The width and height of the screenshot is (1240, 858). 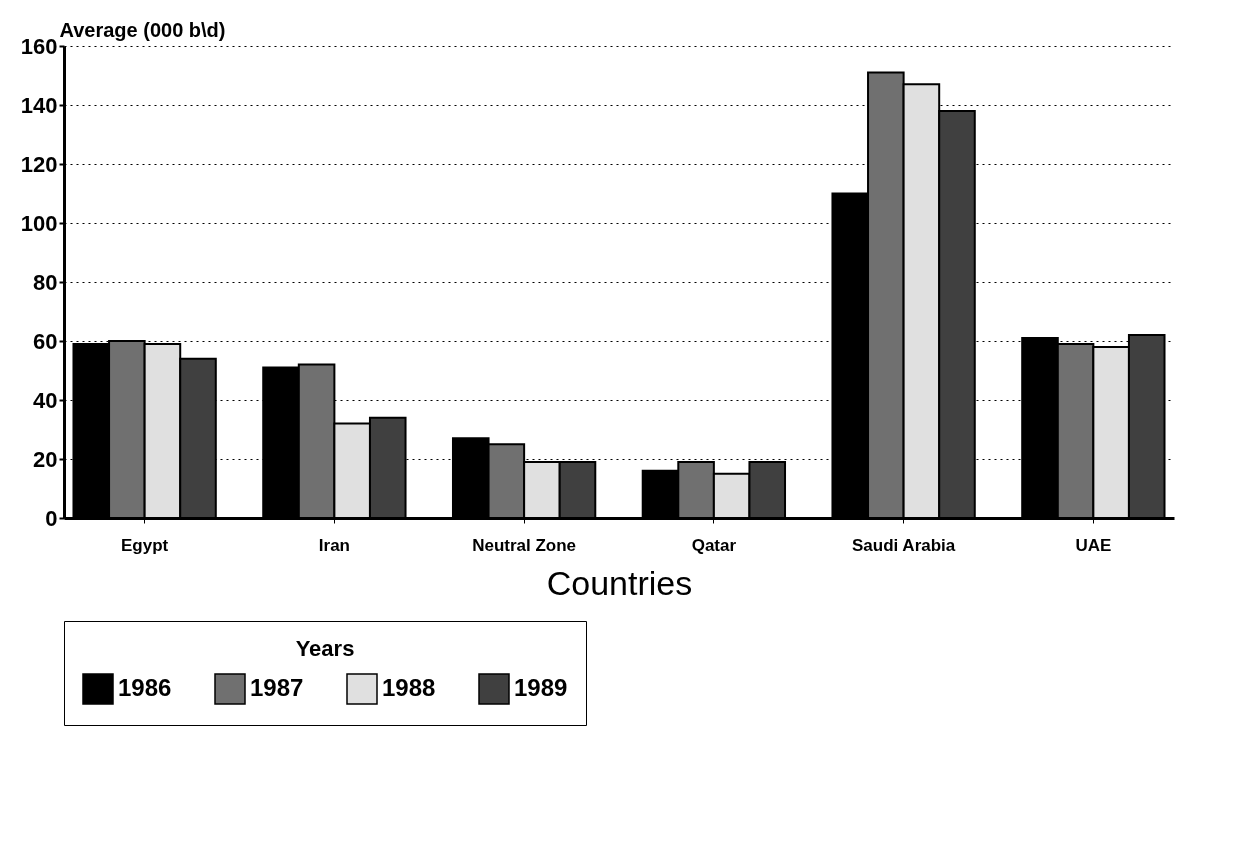 I want to click on y-tick-label: 20, so click(x=45, y=459).